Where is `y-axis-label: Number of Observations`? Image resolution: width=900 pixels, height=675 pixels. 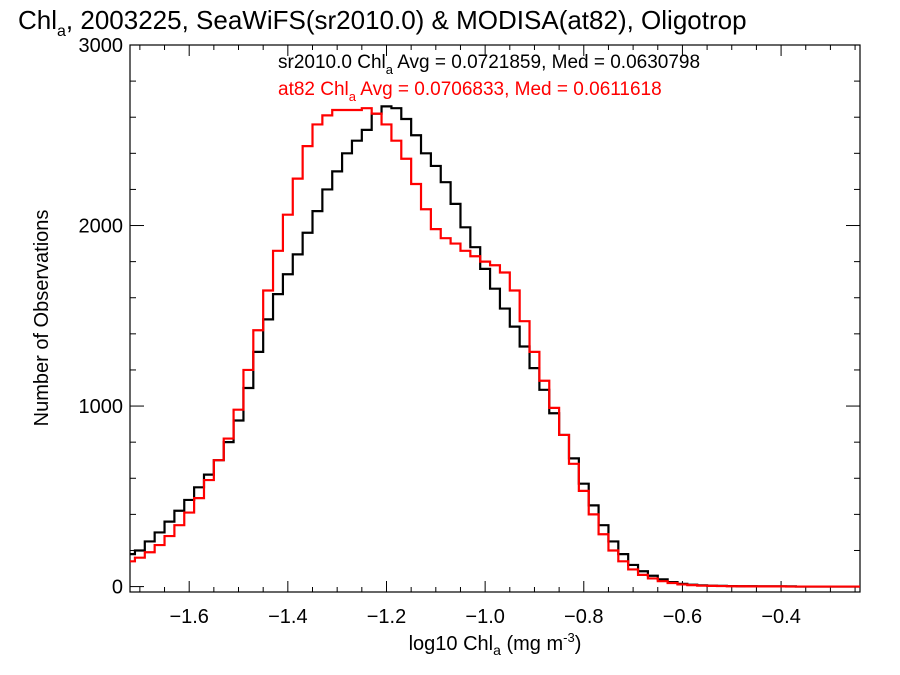
y-axis-label: Number of Observations is located at coordinates (42, 318).